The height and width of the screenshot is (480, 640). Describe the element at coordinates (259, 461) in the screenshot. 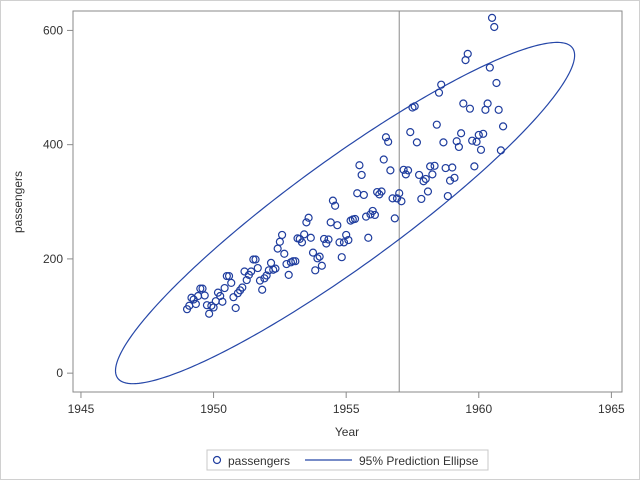

I see `legend-label-passengers: passengers` at that location.